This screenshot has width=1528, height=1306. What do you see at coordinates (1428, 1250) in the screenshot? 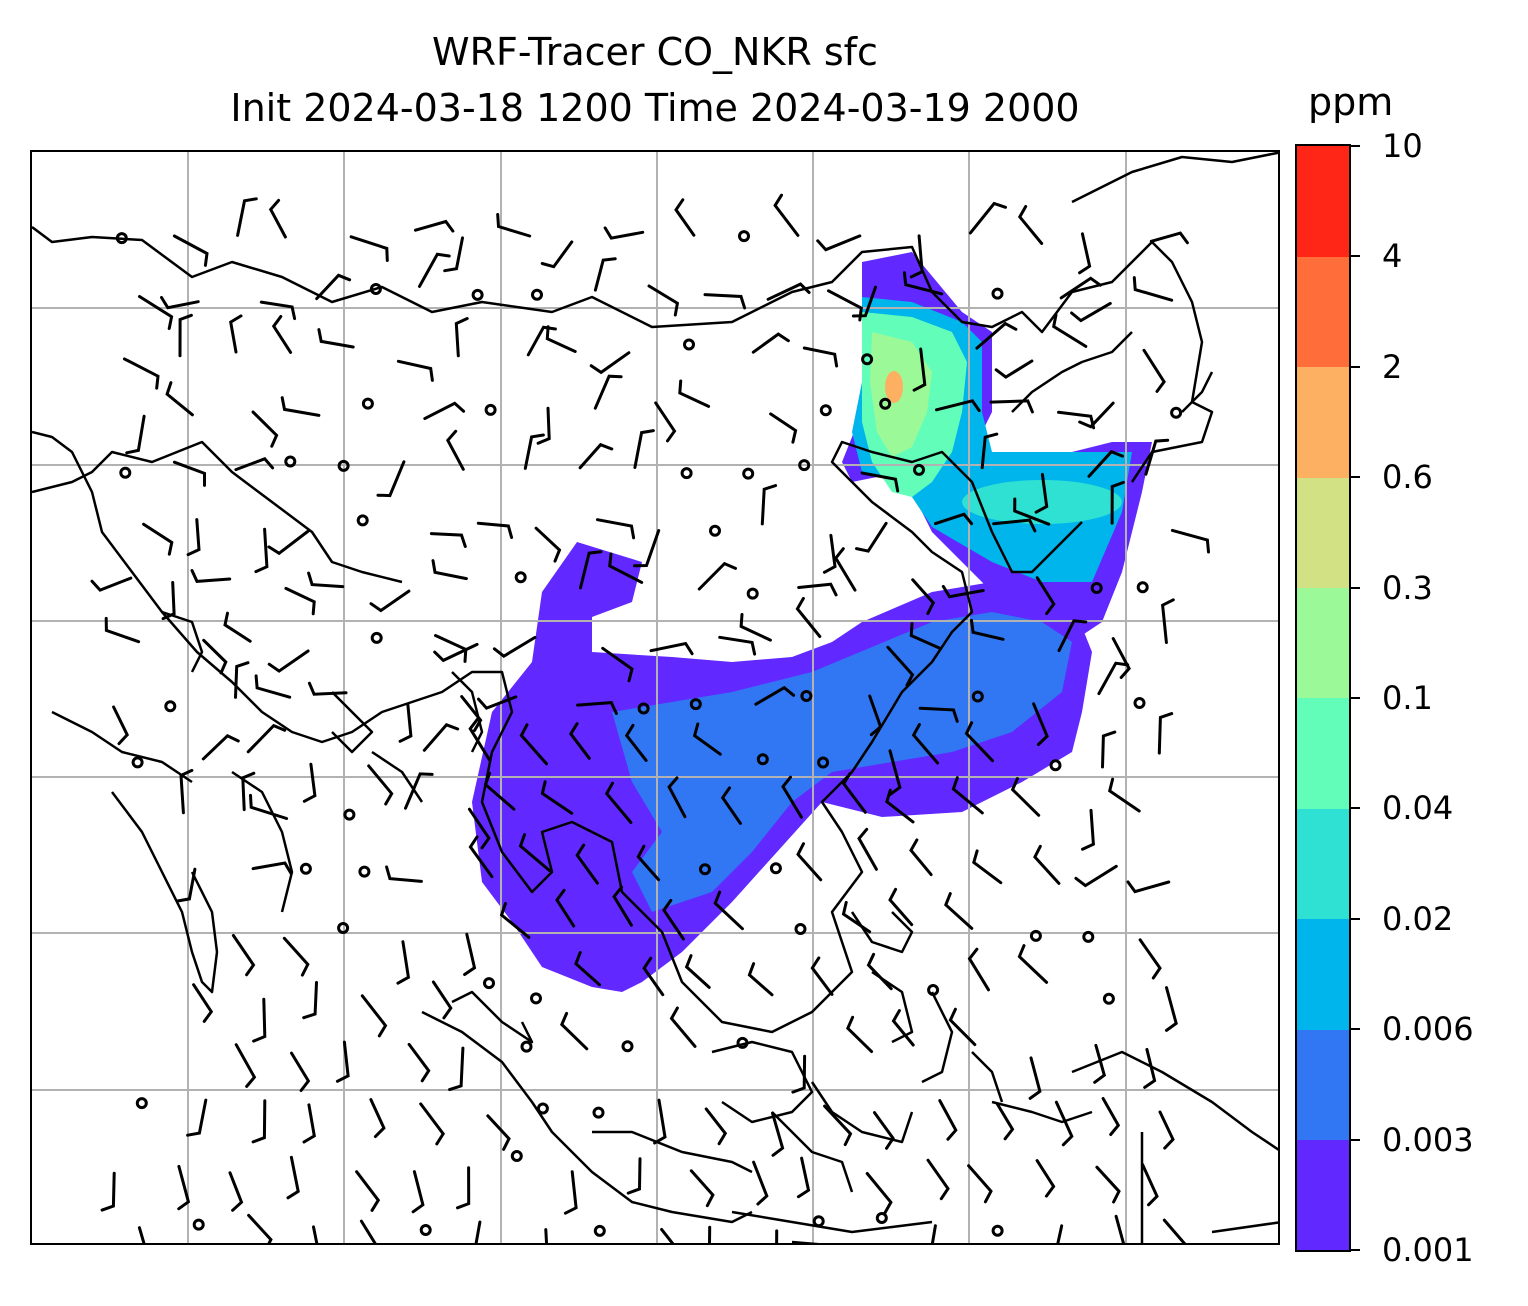
I see `colorbar-tick-label: 0.001` at bounding box center [1428, 1250].